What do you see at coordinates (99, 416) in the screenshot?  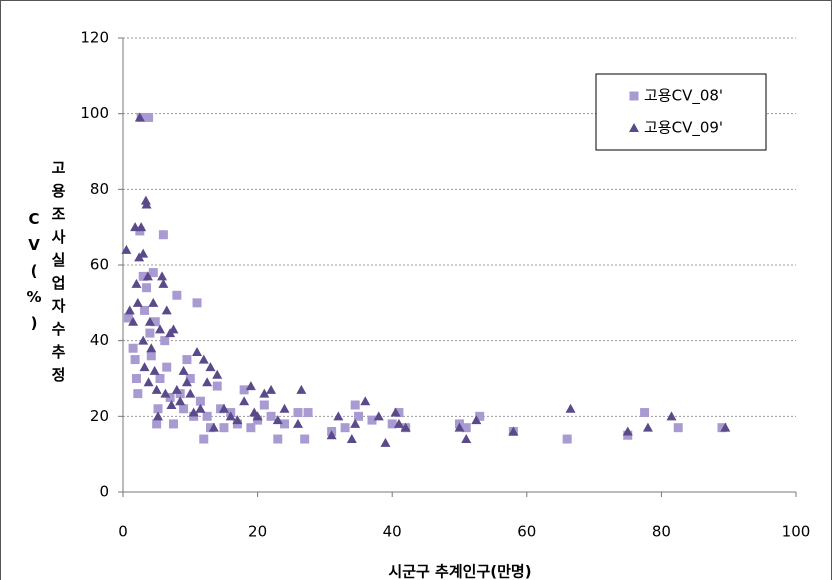 I see `y-tick-label: 20` at bounding box center [99, 416].